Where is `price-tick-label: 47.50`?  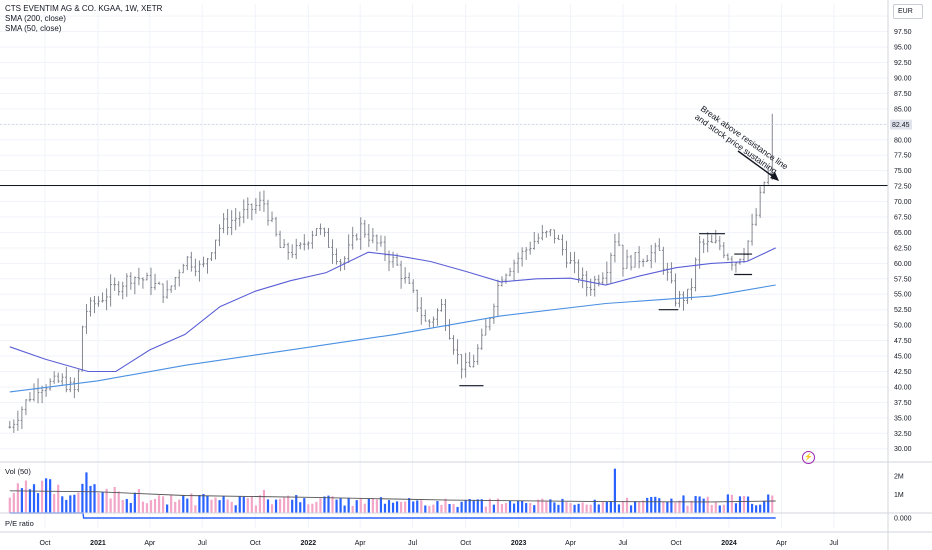
price-tick-label: 47.50 is located at coordinates (903, 341).